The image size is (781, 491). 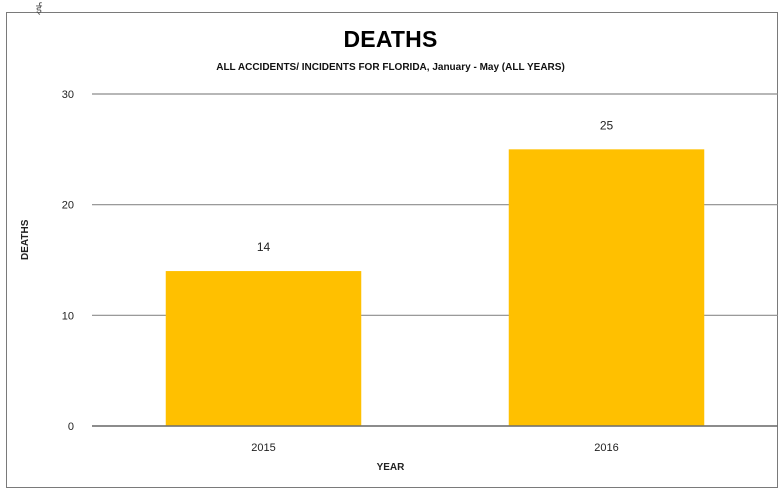 I want to click on x-tick-label: 2015, so click(x=263, y=448).